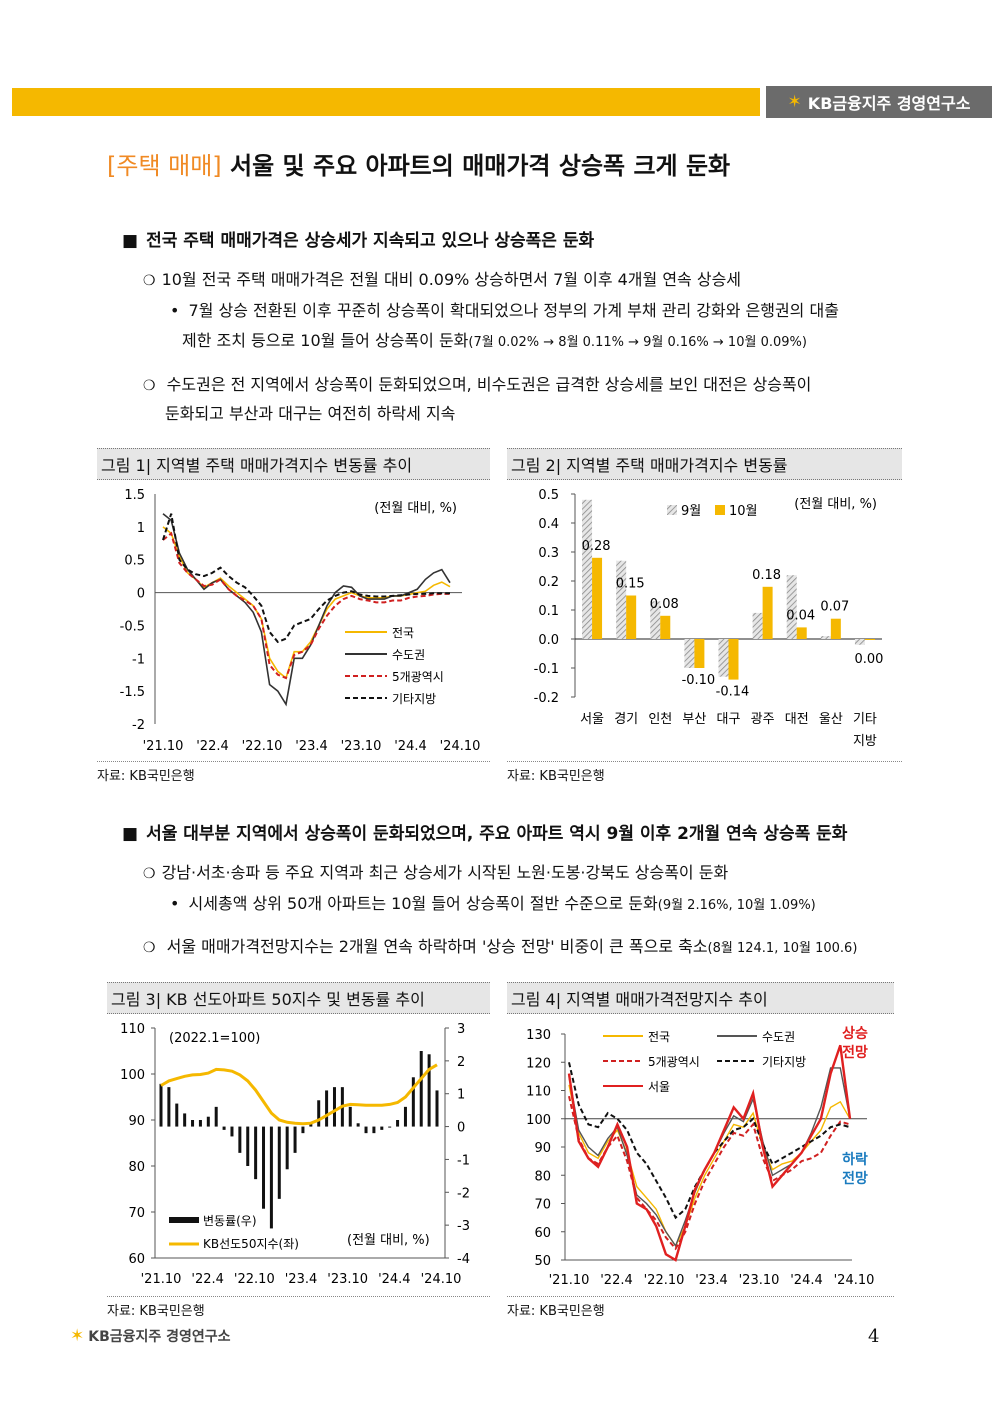  What do you see at coordinates (874, 1336) in the screenshot?
I see `page-number: 4` at bounding box center [874, 1336].